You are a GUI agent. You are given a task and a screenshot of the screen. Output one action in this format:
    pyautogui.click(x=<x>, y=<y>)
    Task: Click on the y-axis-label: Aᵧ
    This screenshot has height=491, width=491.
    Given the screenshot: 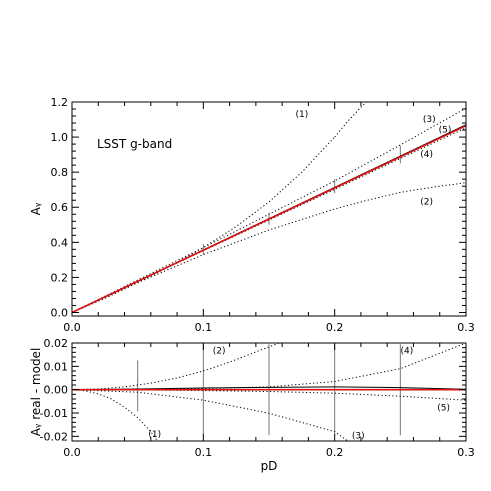 What is the action you would take?
    pyautogui.click(x=36, y=208)
    